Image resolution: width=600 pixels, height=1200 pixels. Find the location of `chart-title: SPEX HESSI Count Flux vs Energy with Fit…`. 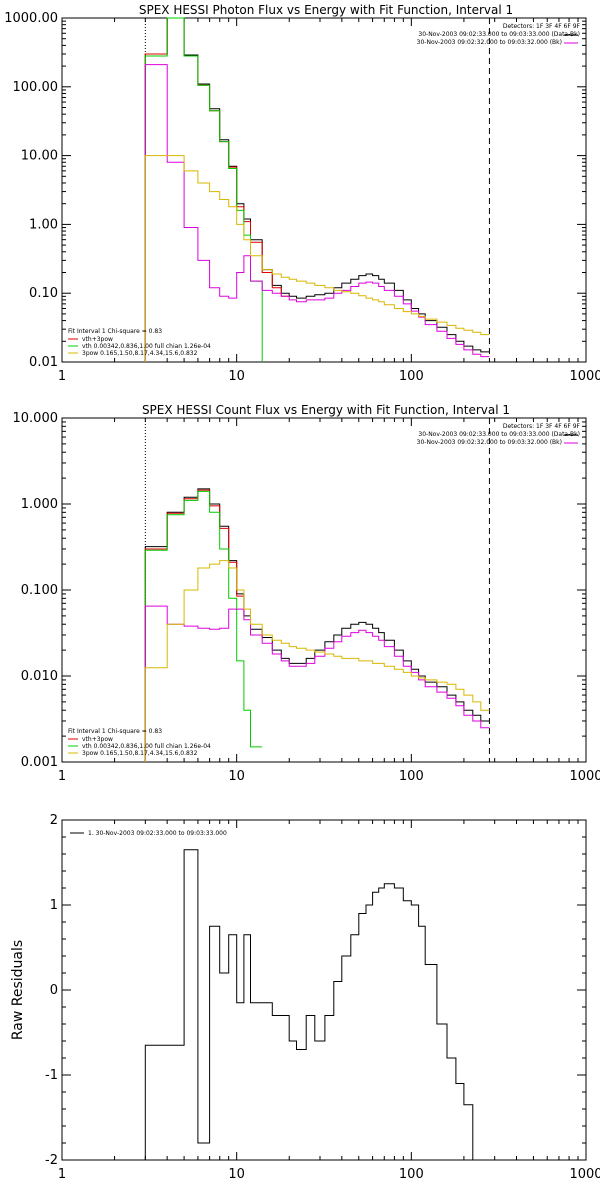

chart-title: SPEX HESSI Count Flux vs Energy with Fit… is located at coordinates (326, 410).